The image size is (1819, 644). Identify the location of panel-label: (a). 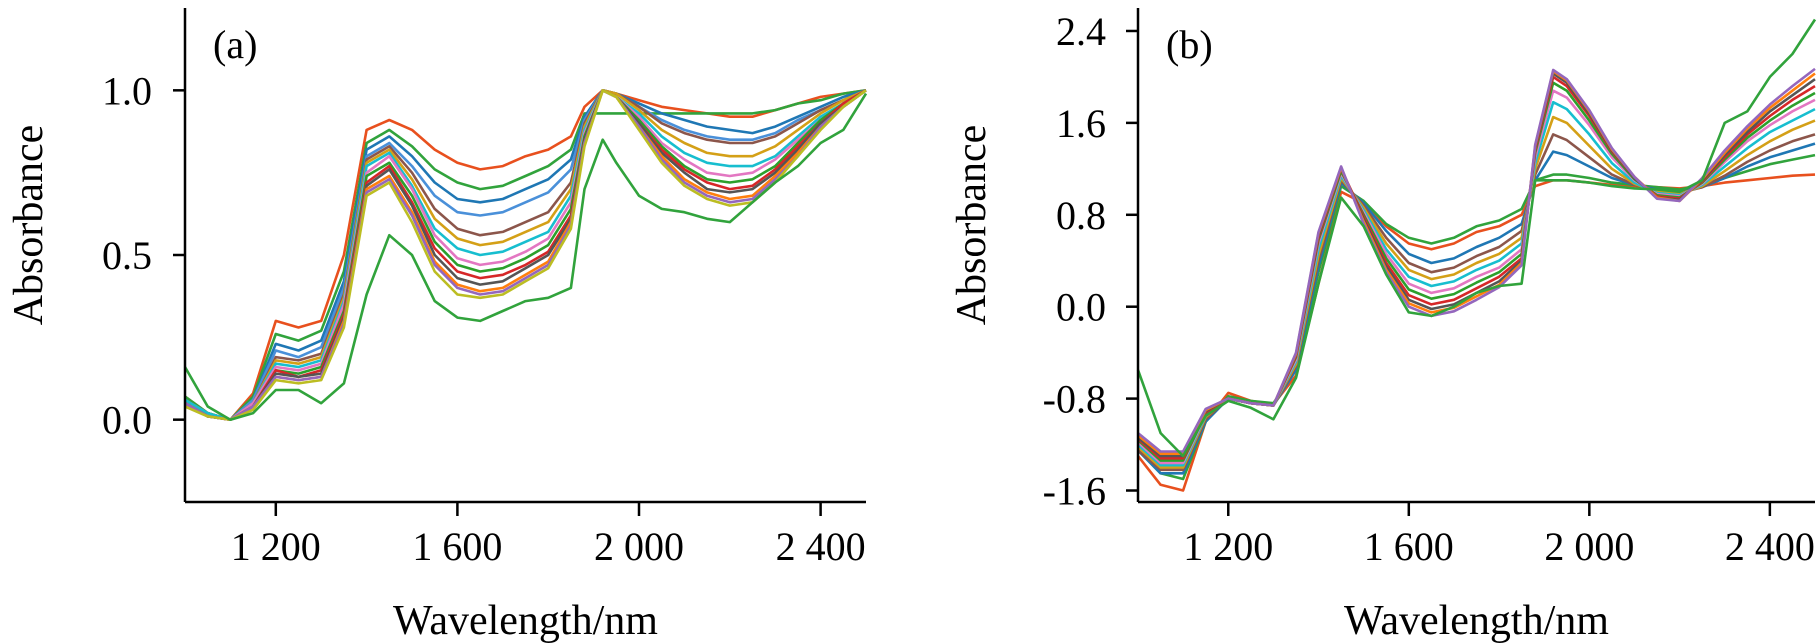
(235, 44).